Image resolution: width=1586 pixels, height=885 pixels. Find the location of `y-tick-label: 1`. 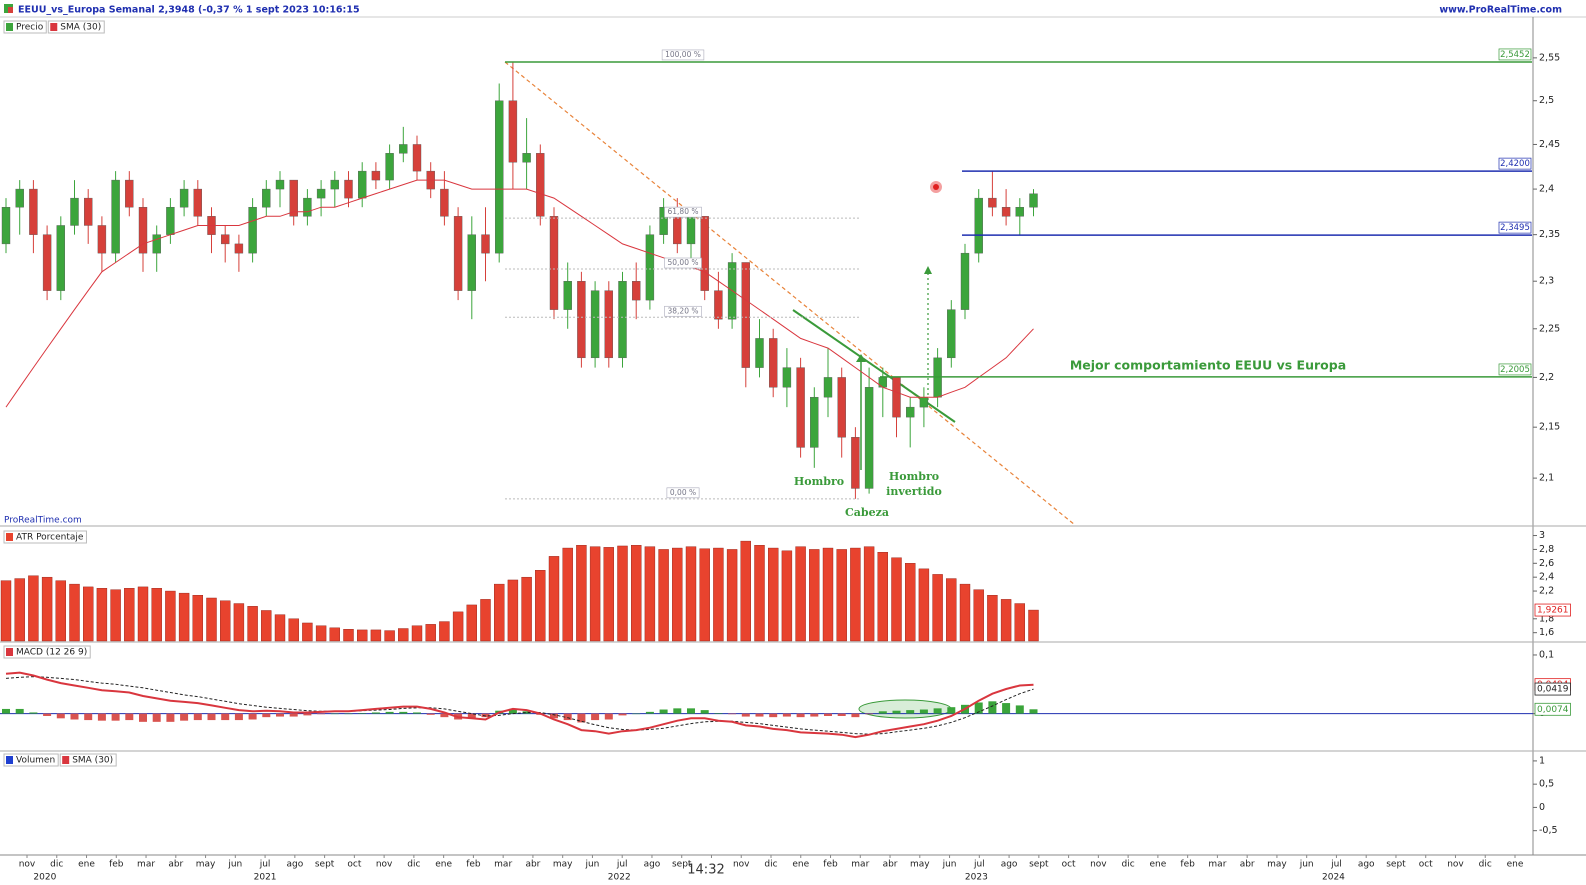

y-tick-label: 1 is located at coordinates (1542, 760).